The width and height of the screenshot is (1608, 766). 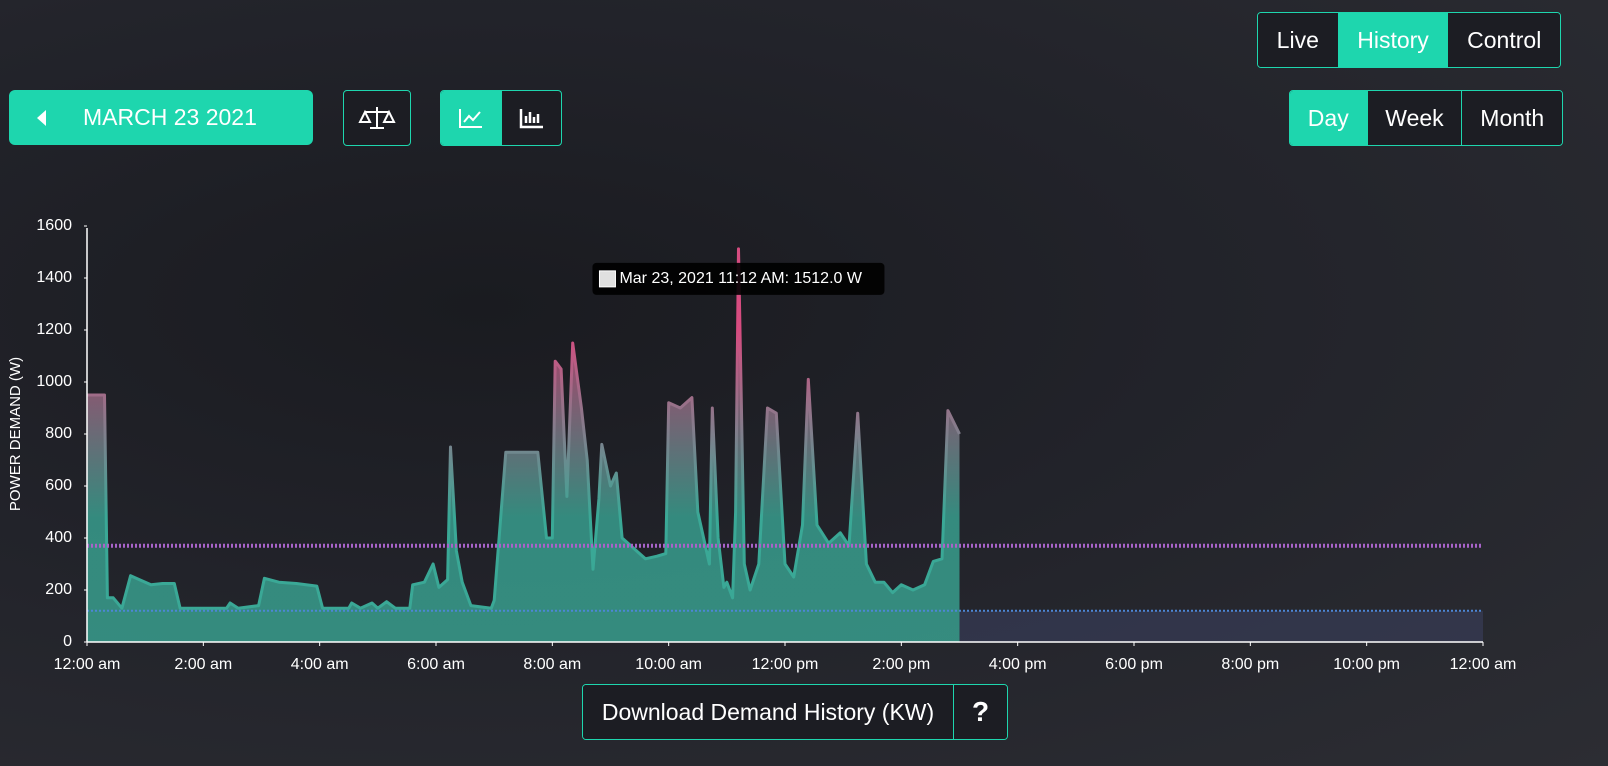 I want to click on range-tab: Week, so click(x=1414, y=118).